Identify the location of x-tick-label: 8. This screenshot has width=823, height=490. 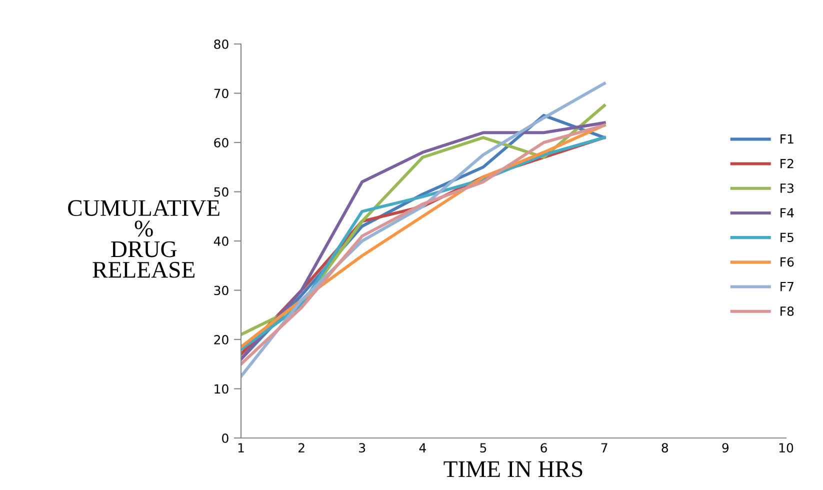
(665, 448).